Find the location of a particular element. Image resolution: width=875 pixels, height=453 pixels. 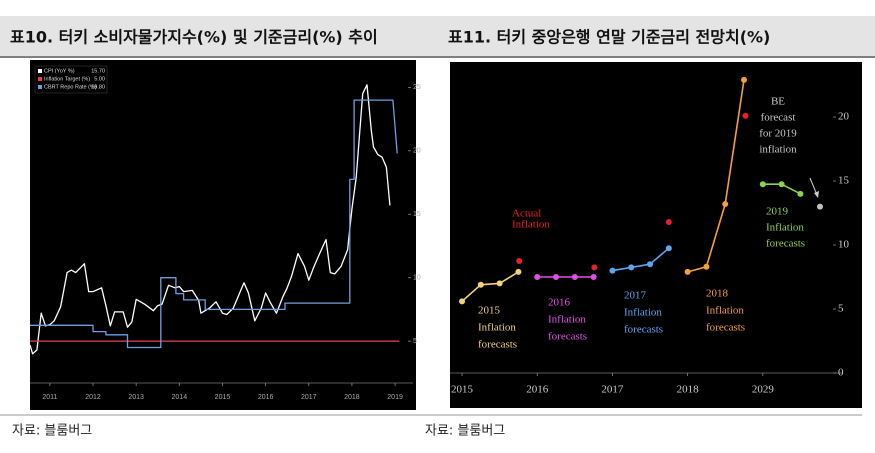

annotation: 2019 is located at coordinates (777, 212).